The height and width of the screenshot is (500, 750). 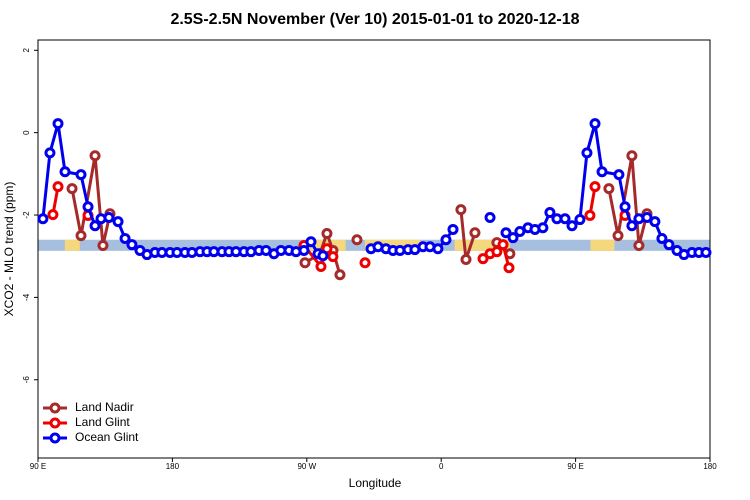 What do you see at coordinates (26, 132) in the screenshot?
I see `y-tick-label: 0` at bounding box center [26, 132].